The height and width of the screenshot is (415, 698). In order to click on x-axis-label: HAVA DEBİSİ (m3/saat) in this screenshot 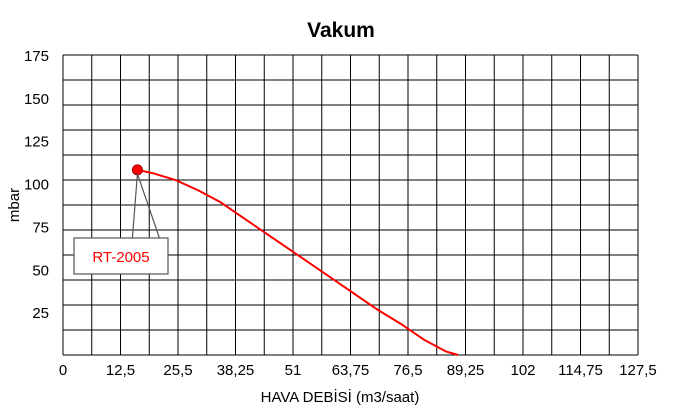, I will do `click(340, 397)`.